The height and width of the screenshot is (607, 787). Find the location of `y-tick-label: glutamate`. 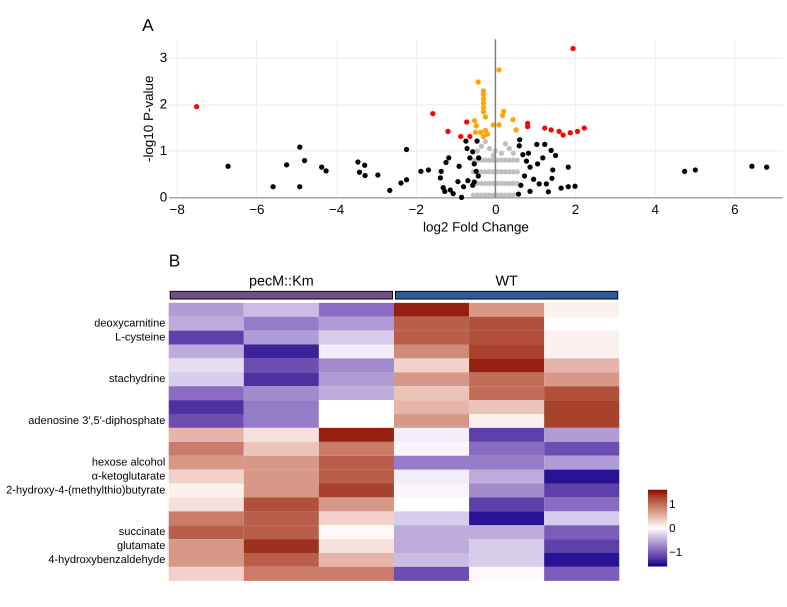

y-tick-label: glutamate is located at coordinates (141, 546).